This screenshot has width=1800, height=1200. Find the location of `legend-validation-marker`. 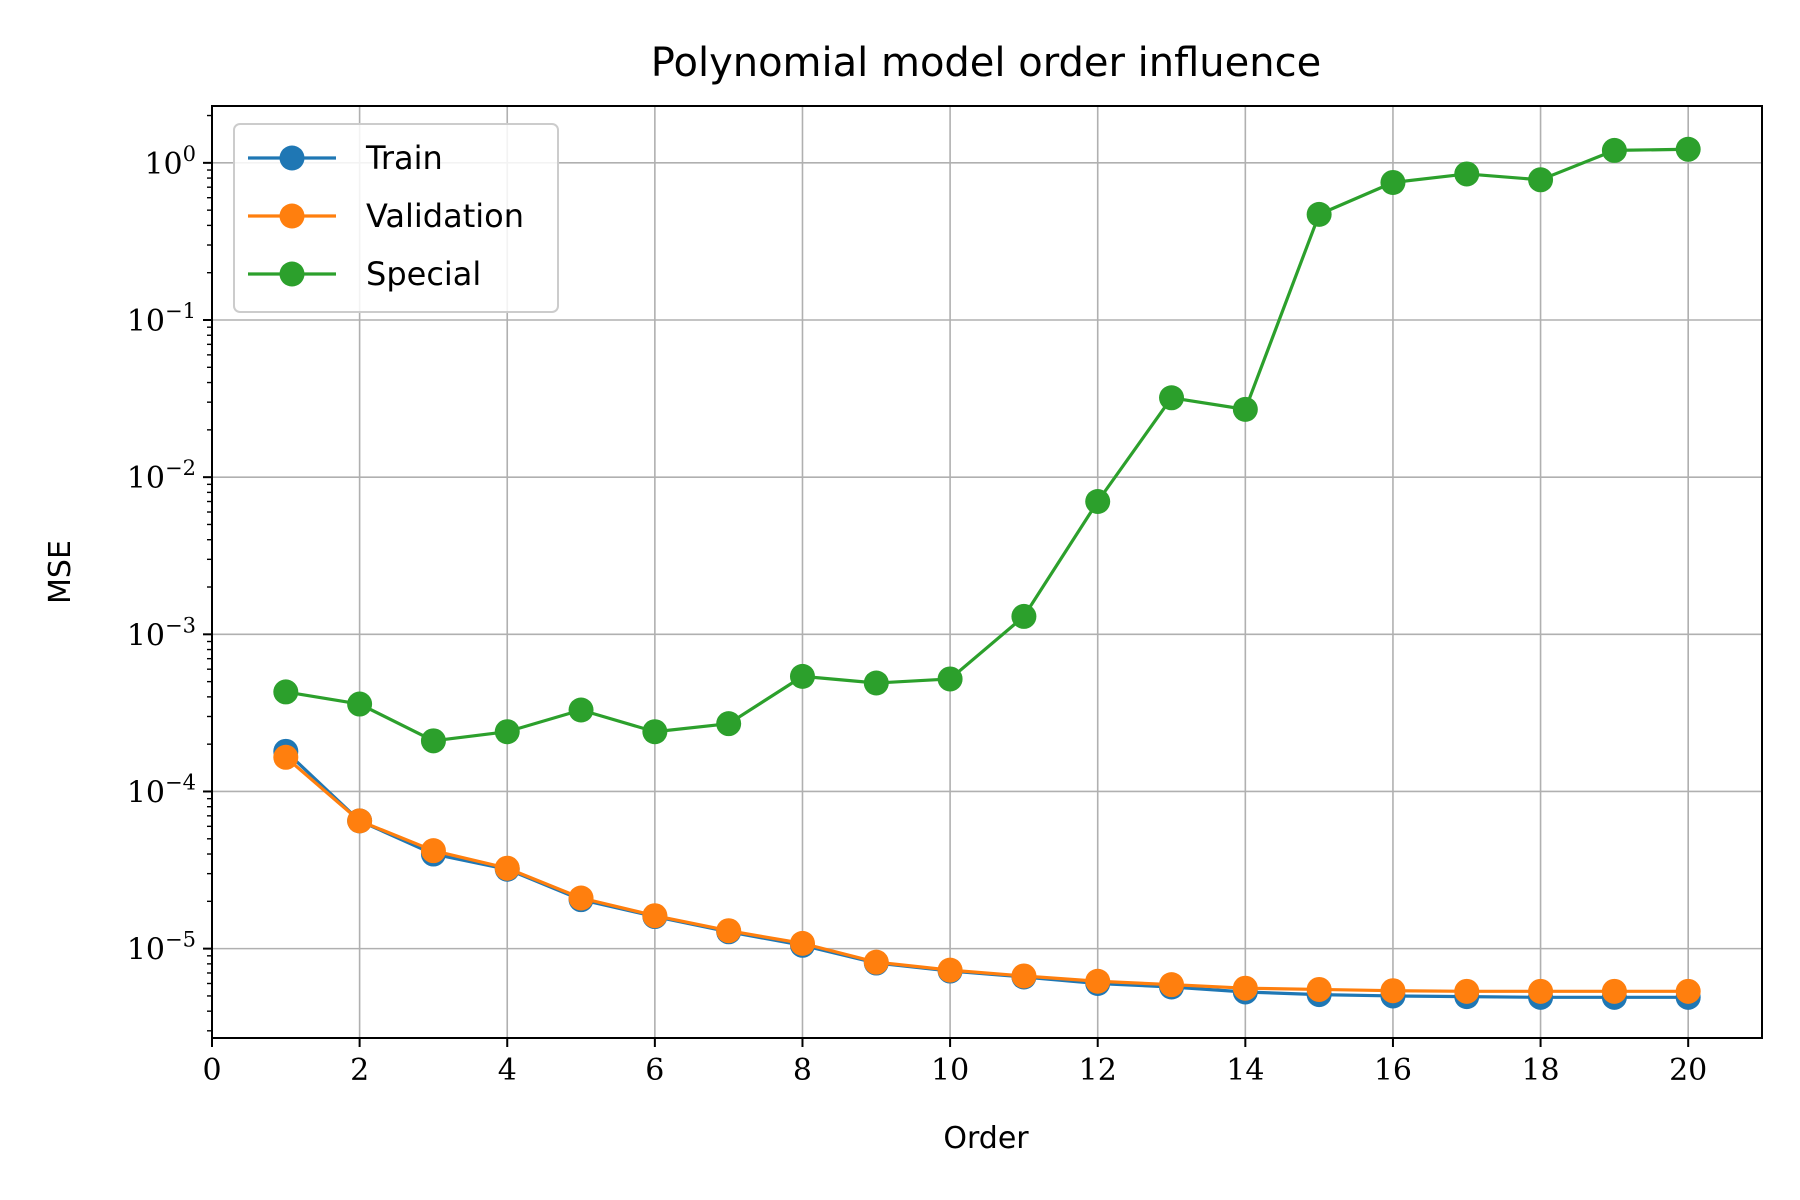

legend-validation-marker is located at coordinates (292, 216).